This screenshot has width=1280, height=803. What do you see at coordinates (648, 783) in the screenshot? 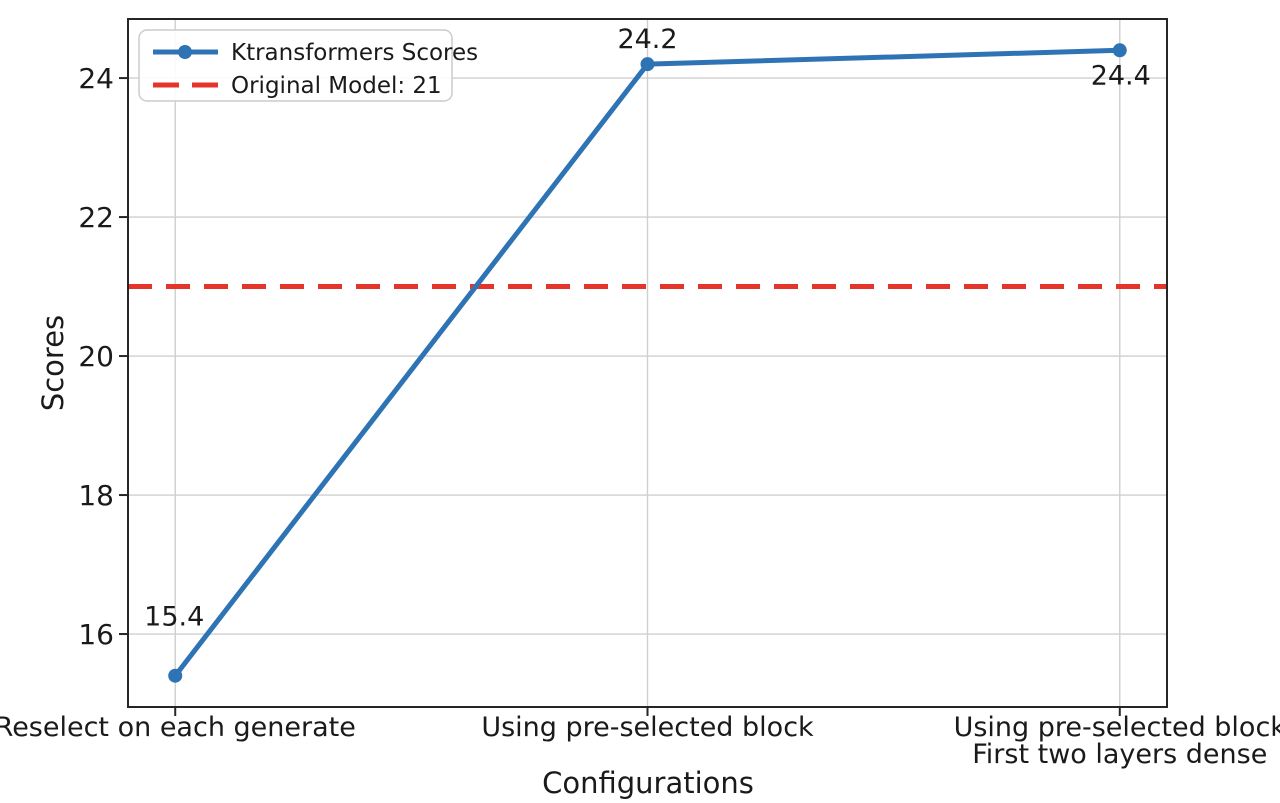
I see `x-axis-label: Configurations` at bounding box center [648, 783].